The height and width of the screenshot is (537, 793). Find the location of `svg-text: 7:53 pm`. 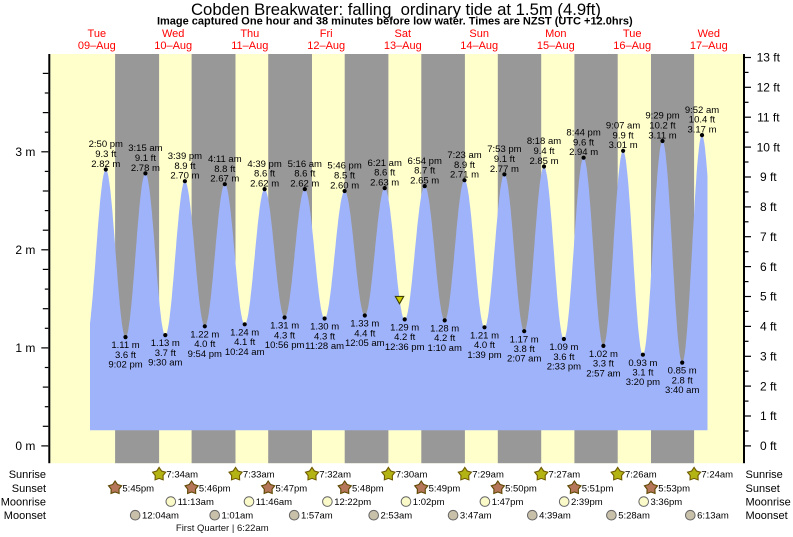

svg-text: 7:53 pm is located at coordinates (504, 149).